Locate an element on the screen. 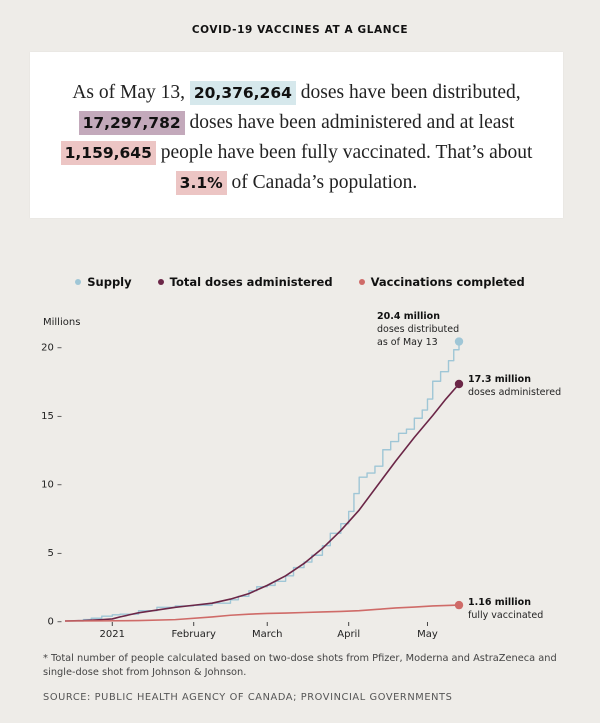  annotation-administered-value: 17.3 million is located at coordinates (499, 379).